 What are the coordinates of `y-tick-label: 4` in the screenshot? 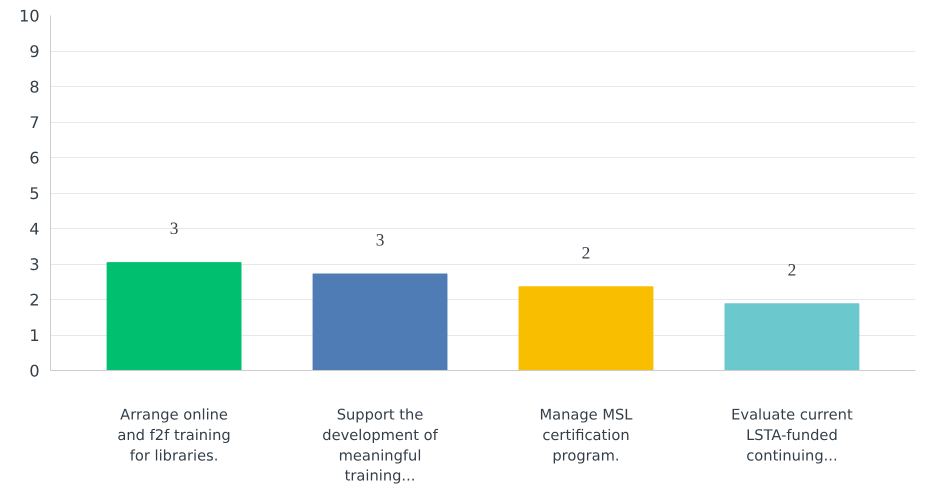 It's located at (34, 229).